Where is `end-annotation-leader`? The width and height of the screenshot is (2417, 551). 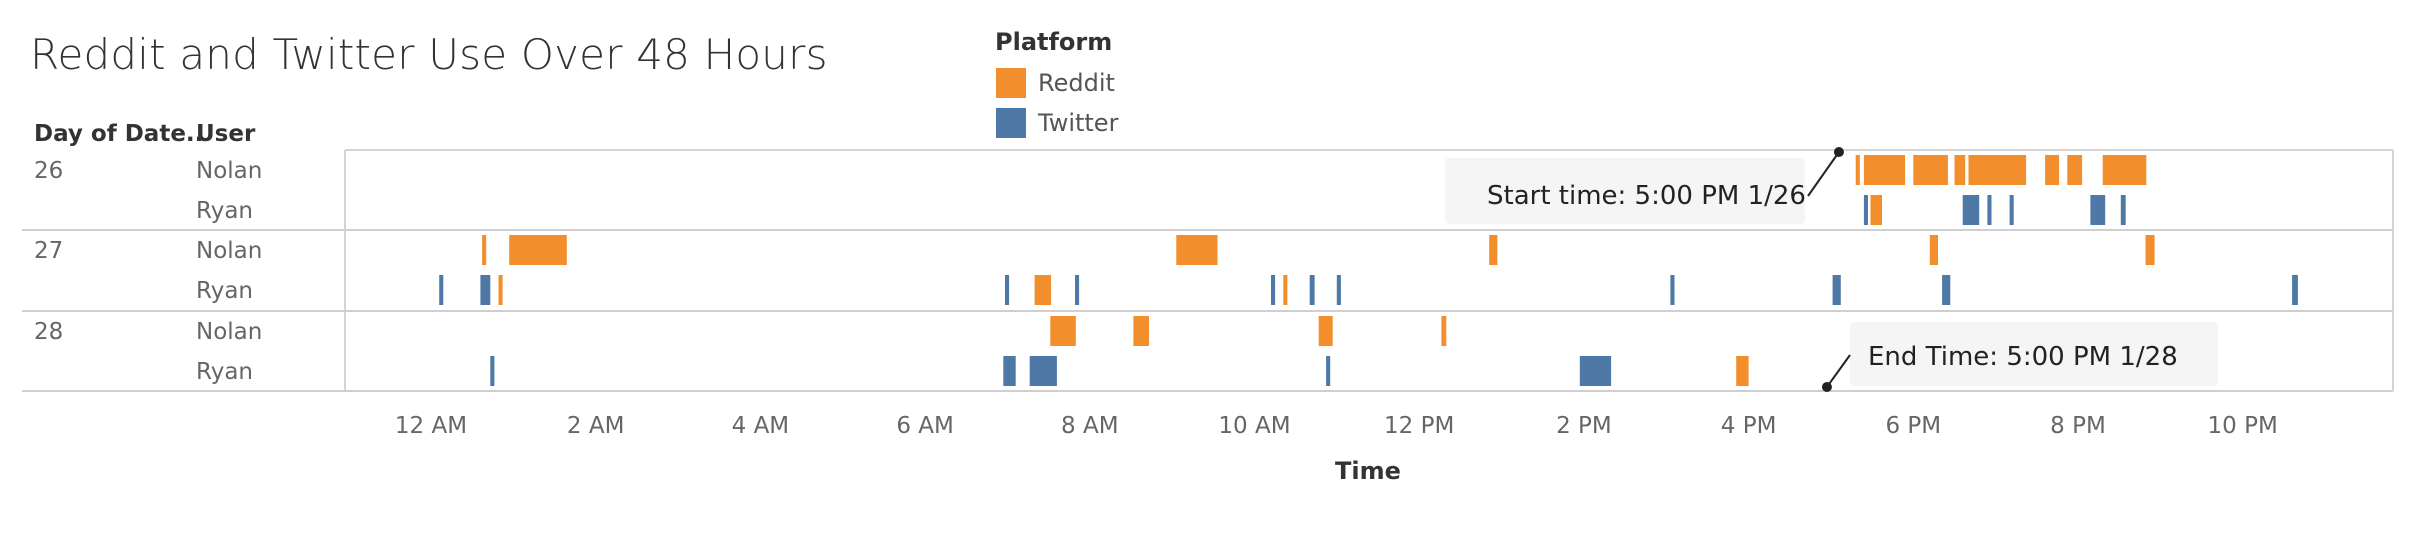 end-annotation-leader is located at coordinates (1838, 371).